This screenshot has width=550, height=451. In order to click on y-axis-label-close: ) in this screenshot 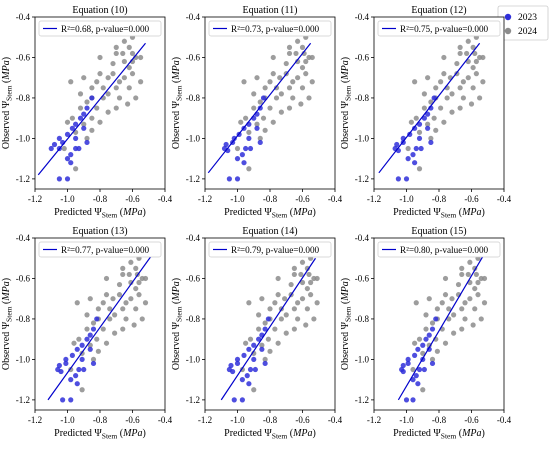, I will do `click(6, 279)`.